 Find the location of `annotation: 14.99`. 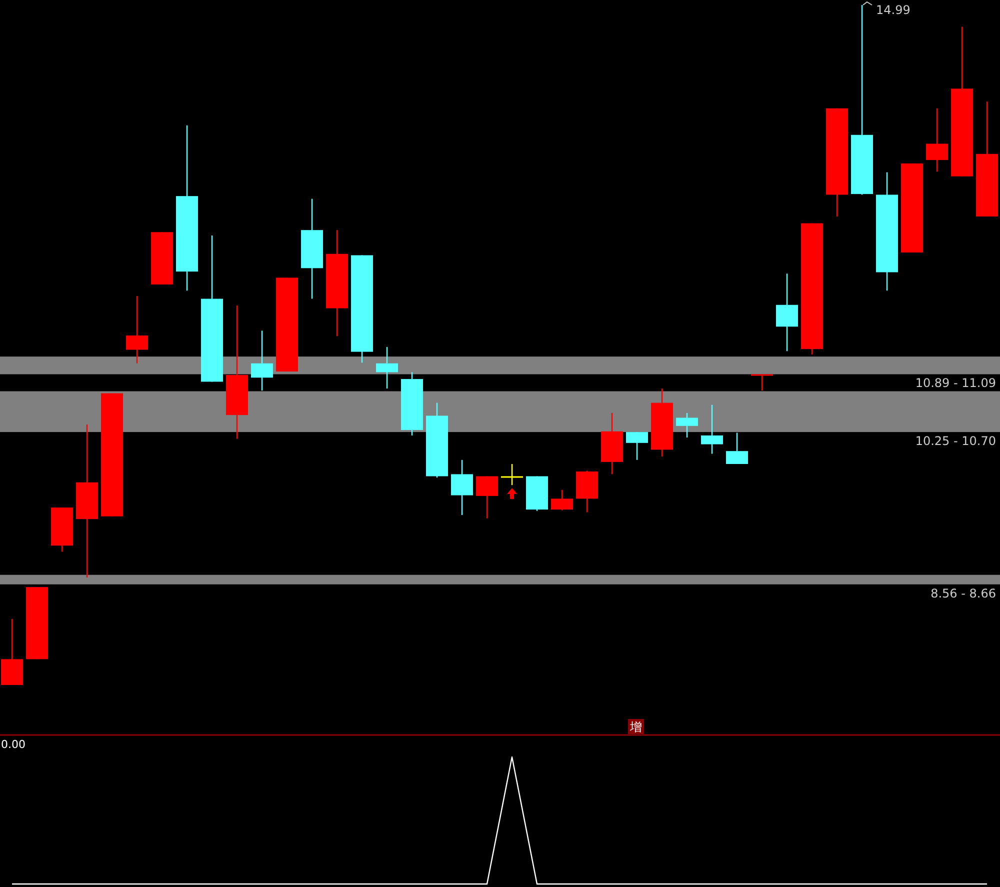

annotation: 14.99 is located at coordinates (893, 10).